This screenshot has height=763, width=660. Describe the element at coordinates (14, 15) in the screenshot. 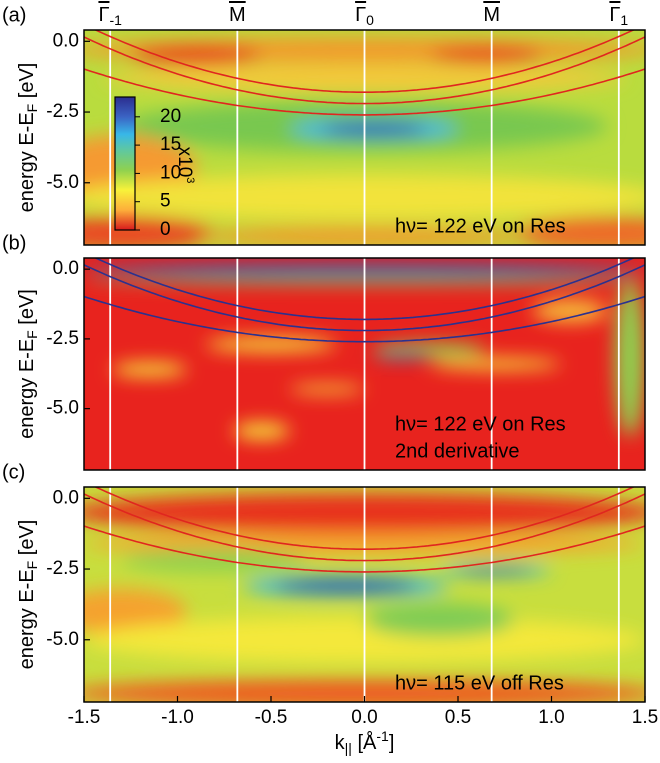

I see `panel-label: (a)` at that location.